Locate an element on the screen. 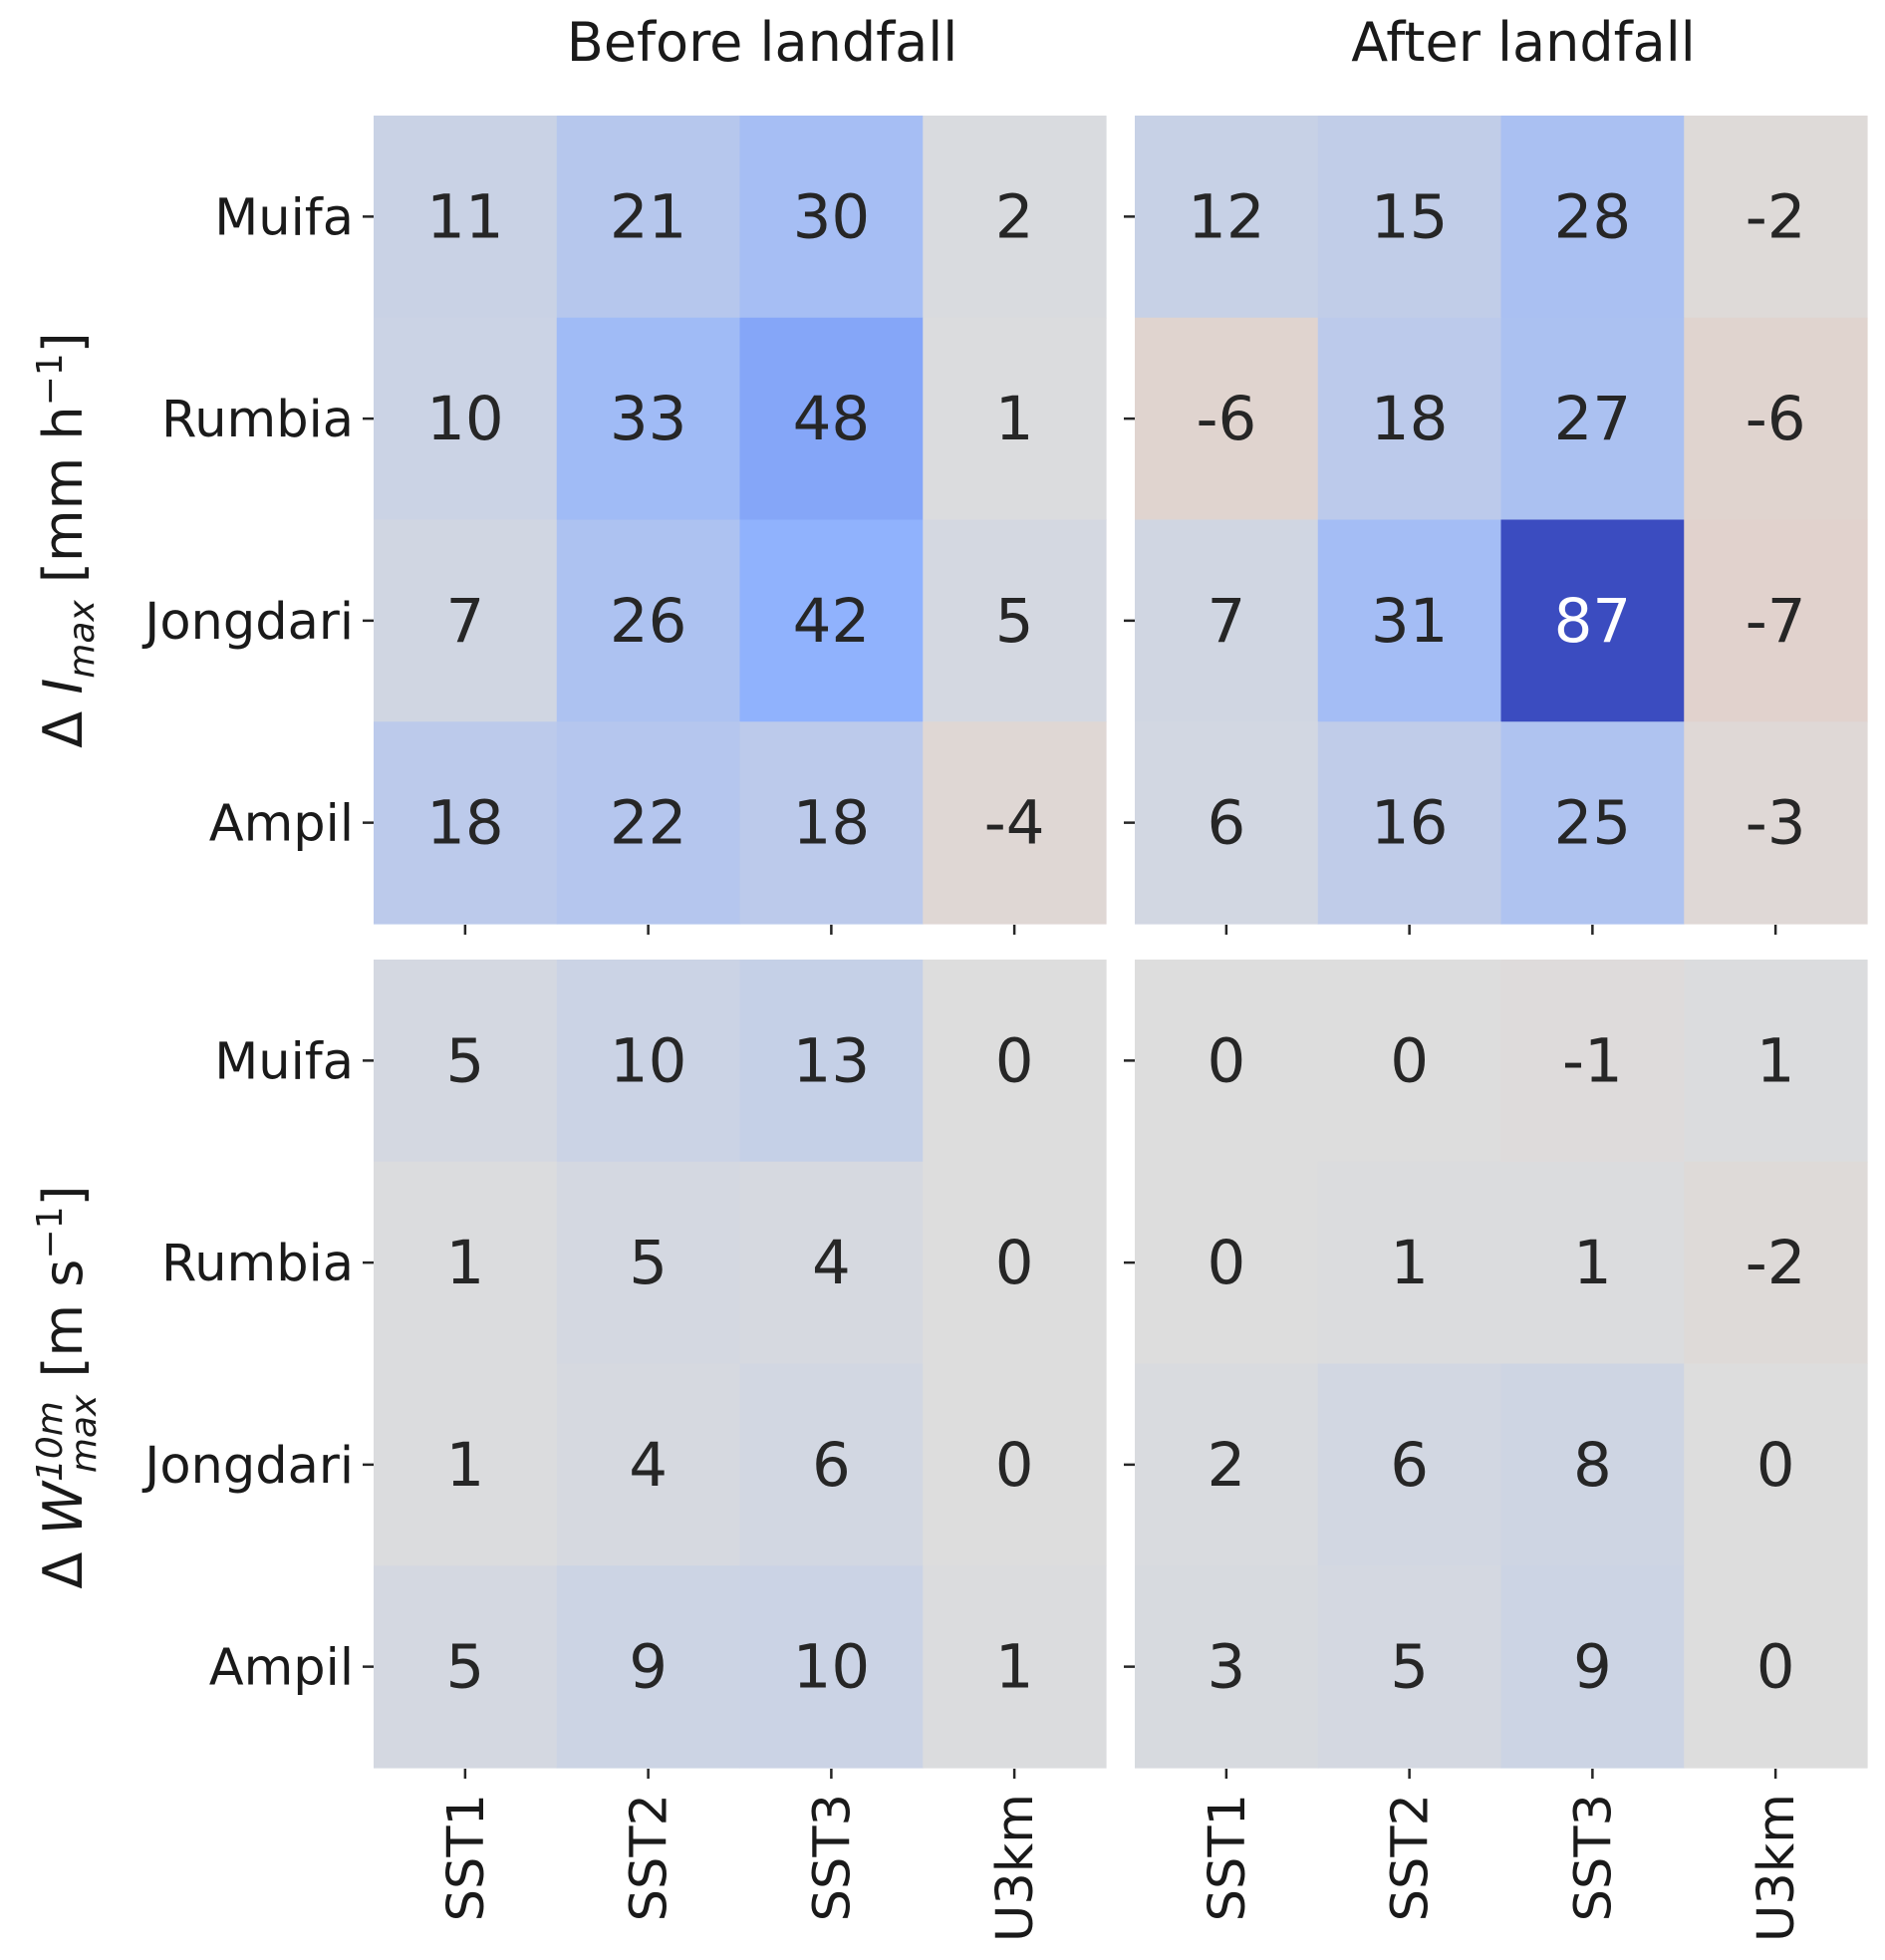 Image resolution: width=1885 pixels, height=1960 pixels. x-tick-label-sst2: SST2 is located at coordinates (1411, 1857).